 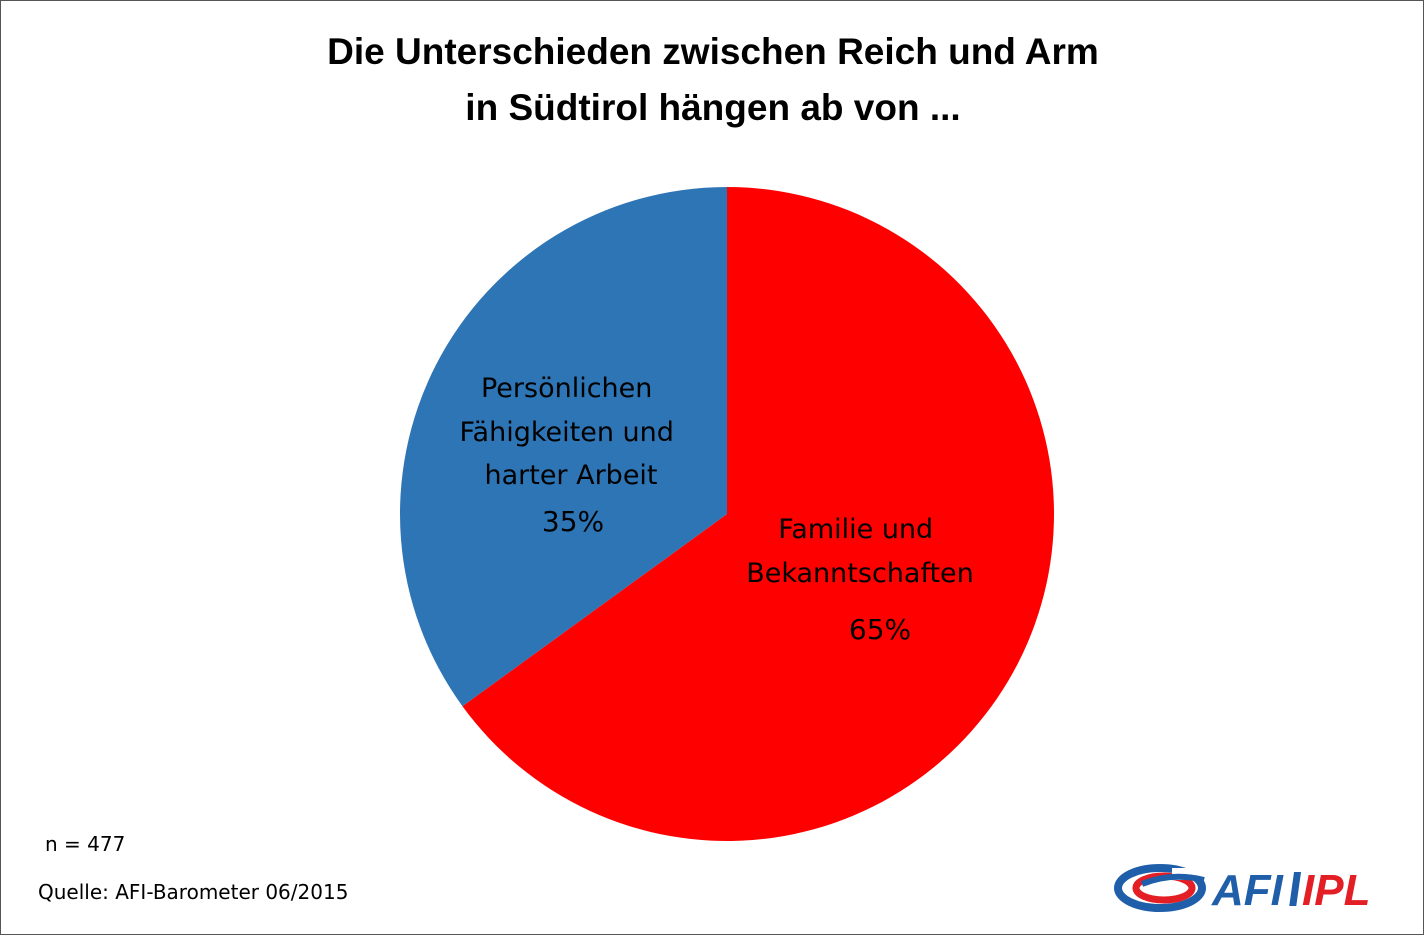 What do you see at coordinates (193, 892) in the screenshot?
I see `source-note: Quelle: AFI-Barometer 06/2015` at bounding box center [193, 892].